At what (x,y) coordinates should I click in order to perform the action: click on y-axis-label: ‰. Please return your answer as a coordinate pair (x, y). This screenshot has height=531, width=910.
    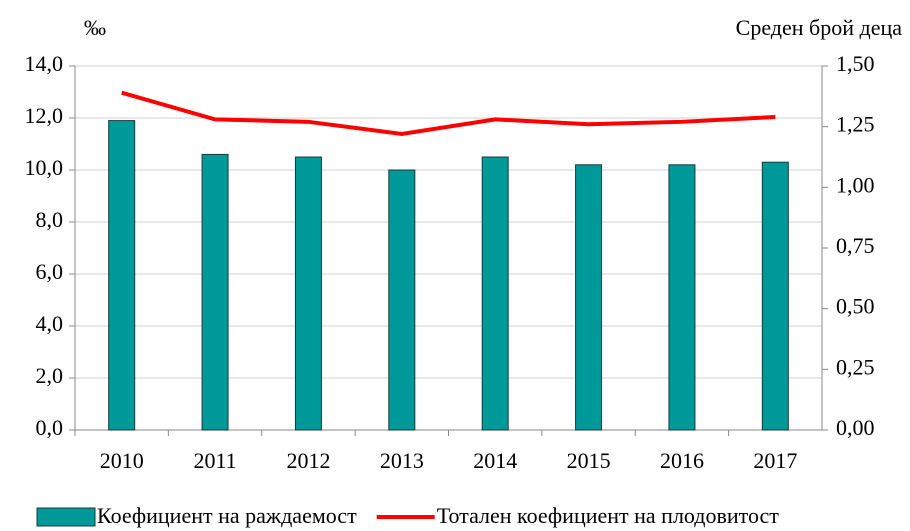
    Looking at the image, I should click on (95, 27).